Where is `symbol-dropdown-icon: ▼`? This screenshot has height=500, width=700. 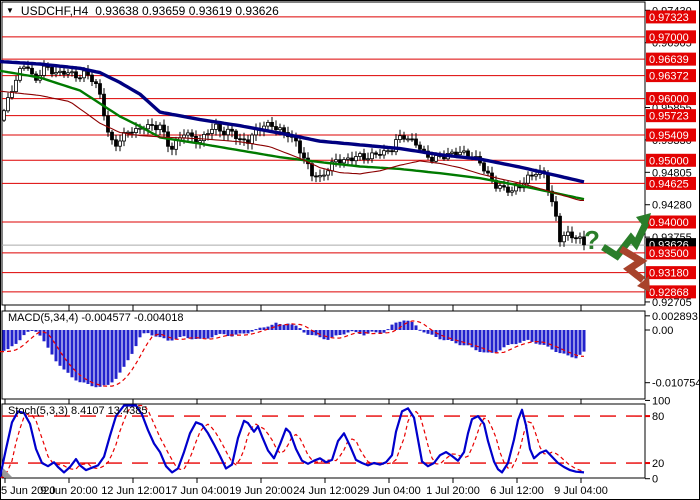
symbol-dropdown-icon: ▼ is located at coordinates (10, 10).